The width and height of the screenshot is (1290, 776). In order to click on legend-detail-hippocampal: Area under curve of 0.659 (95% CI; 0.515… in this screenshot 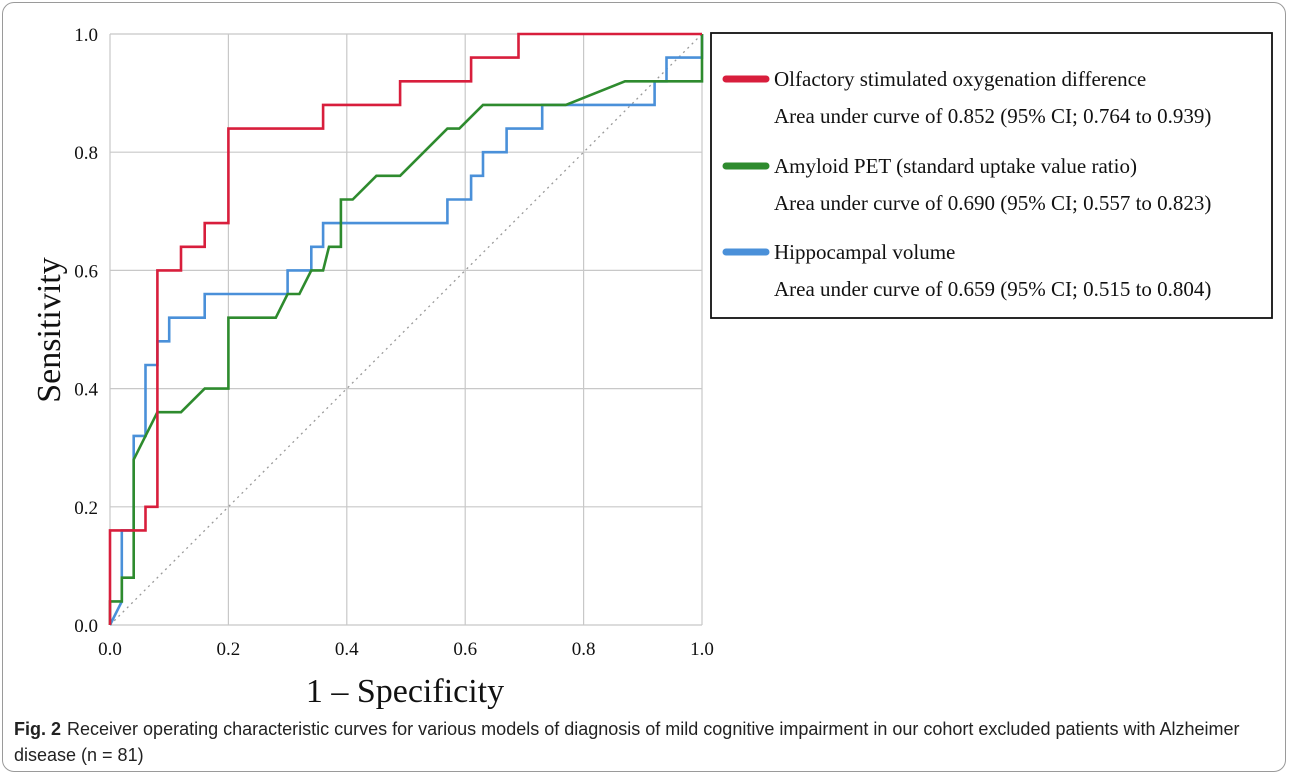, I will do `click(992, 289)`.